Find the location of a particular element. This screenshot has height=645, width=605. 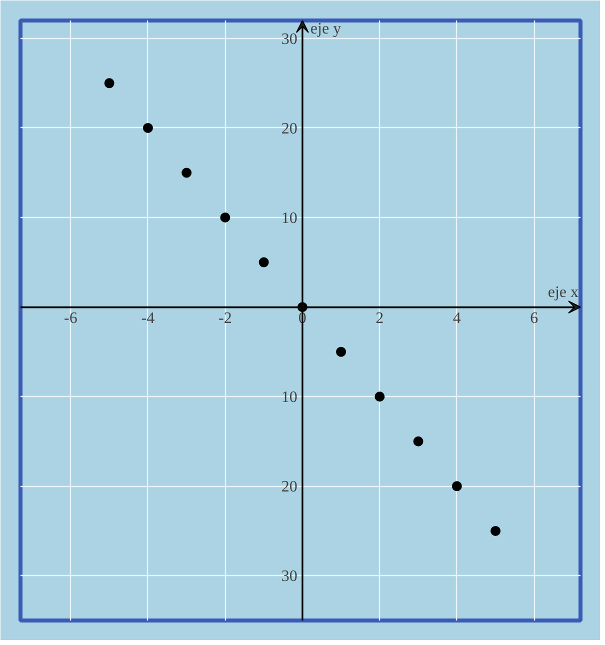

x-tick-label: -2 is located at coordinates (225, 319).